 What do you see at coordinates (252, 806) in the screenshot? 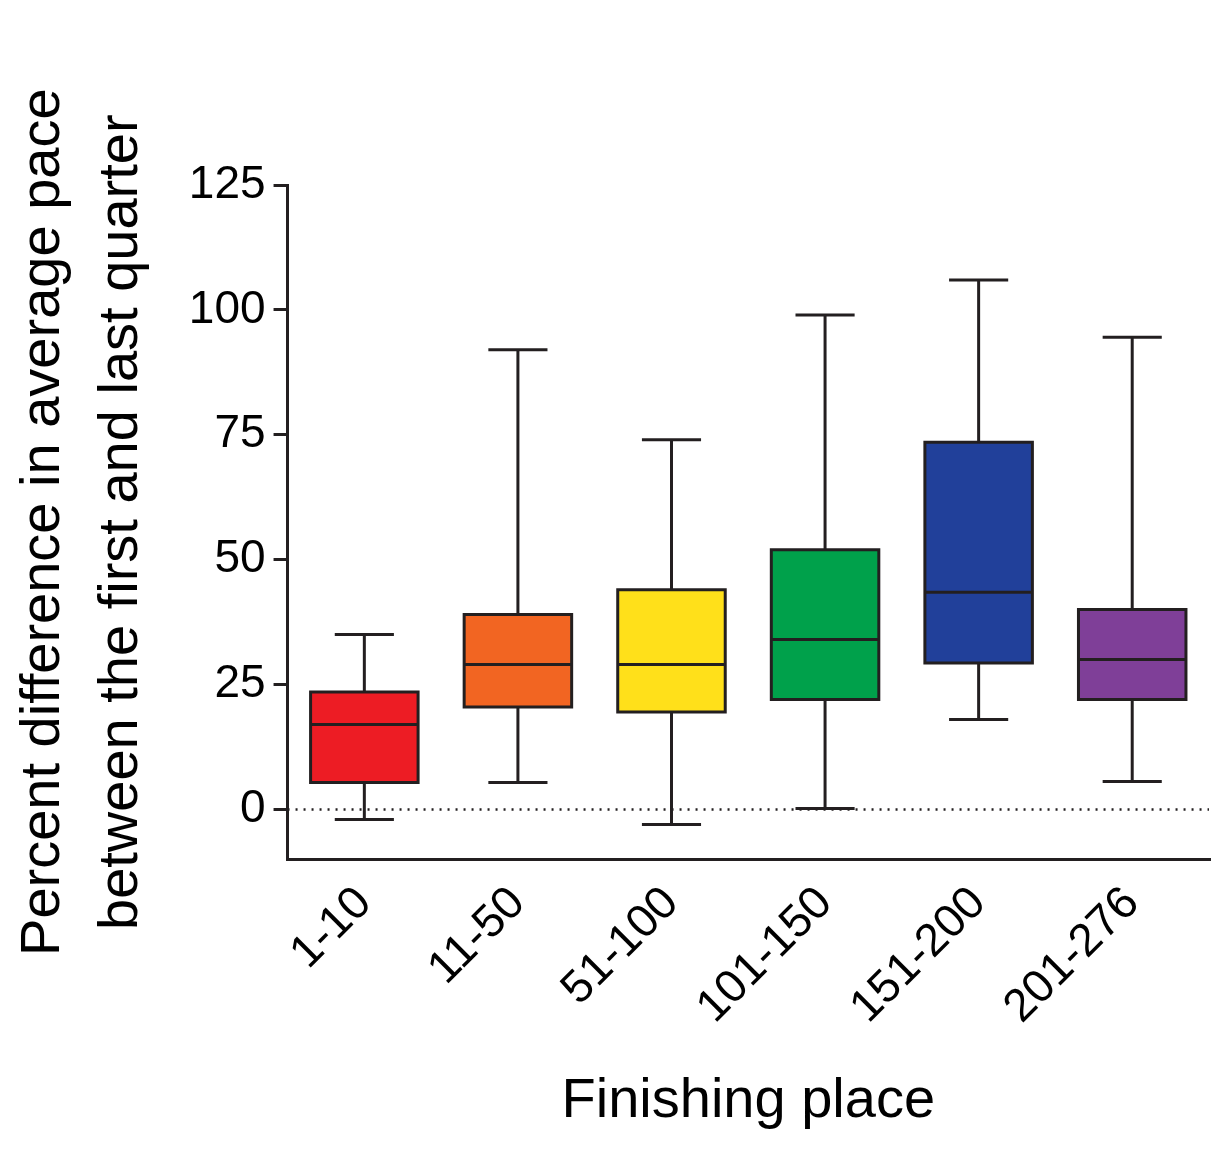
I see `y-tick-label: 0` at bounding box center [252, 806].